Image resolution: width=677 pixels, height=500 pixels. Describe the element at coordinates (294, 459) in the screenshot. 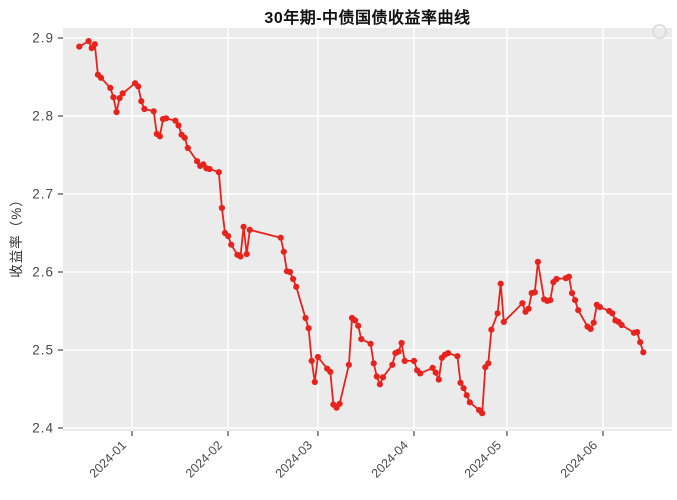

I see `x-tick-label: 2024-03` at that location.